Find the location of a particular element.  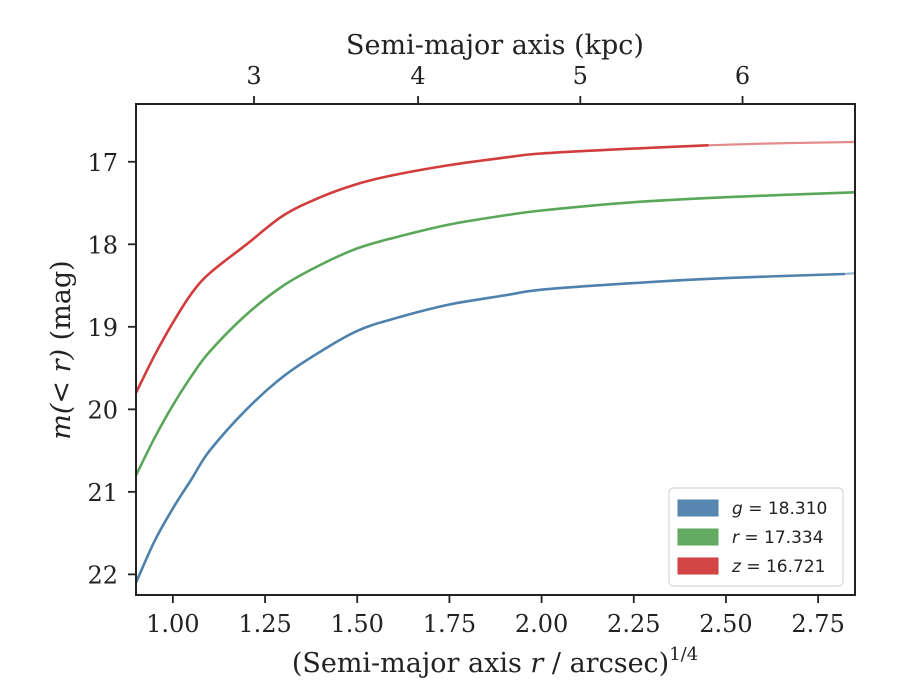

x-tick-label: 1.75 is located at coordinates (449, 624).